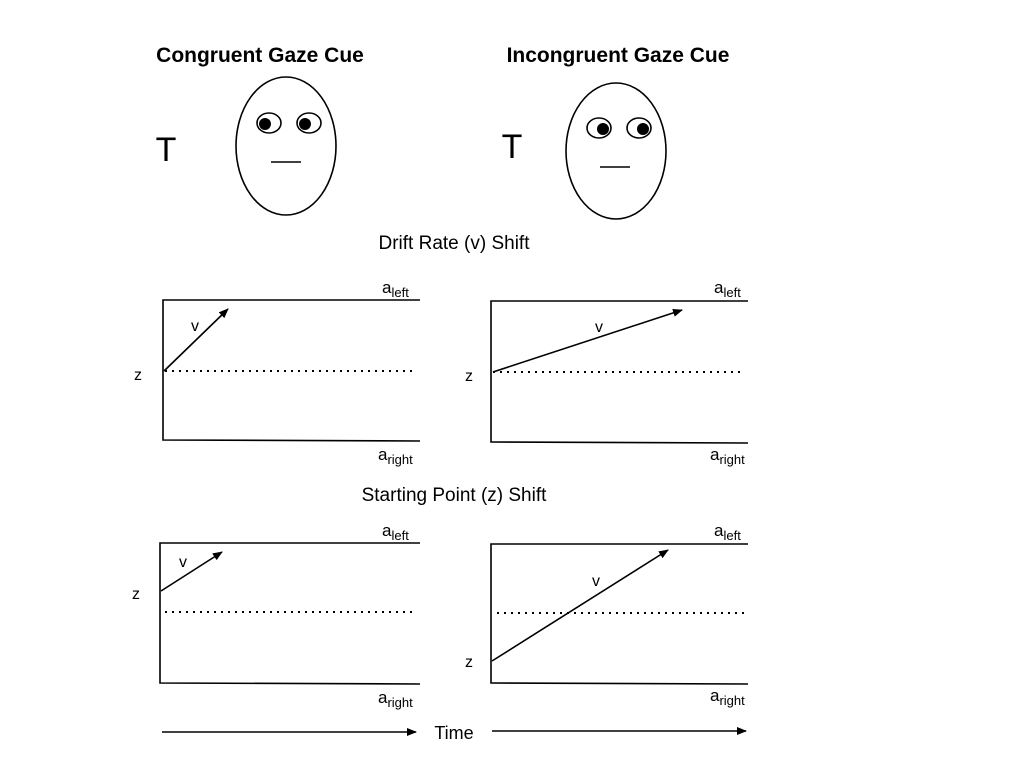 This screenshot has height=768, width=1024. Describe the element at coordinates (512, 147) in the screenshot. I see `incongruent-target-letter: T` at that location.